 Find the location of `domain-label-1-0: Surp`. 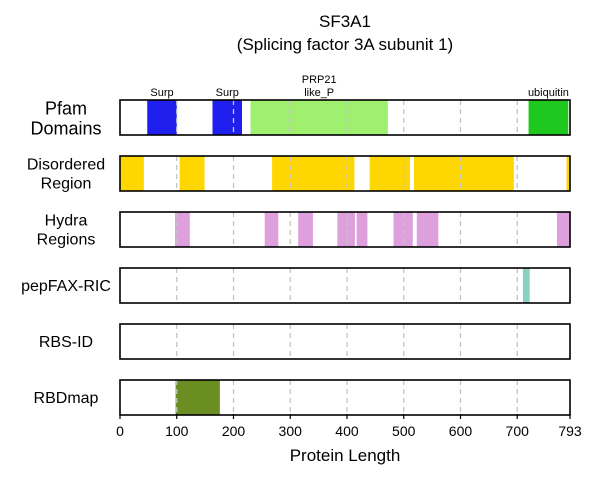

domain-label-1-0: Surp is located at coordinates (227, 93).